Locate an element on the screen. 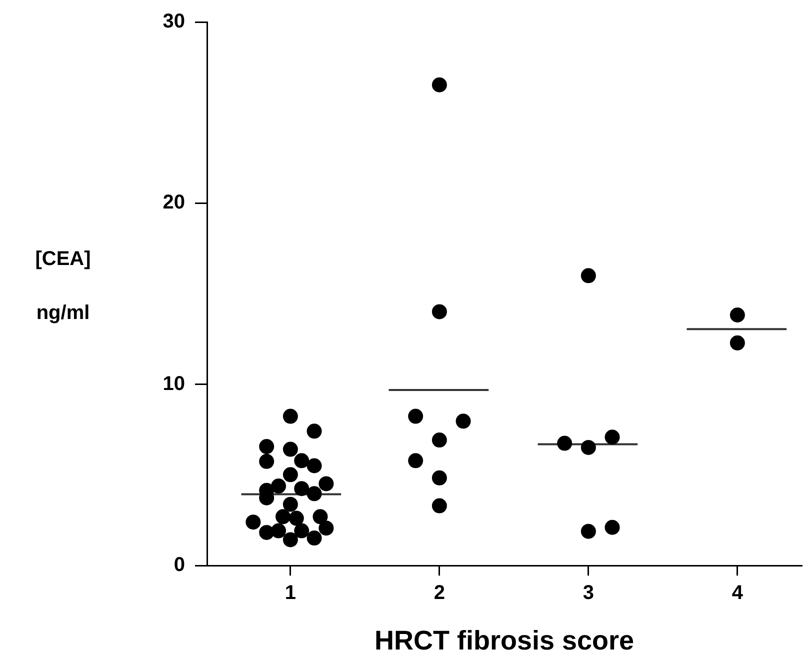 Image resolution: width=809 pixels, height=670 pixels. y-tick-label: 30 is located at coordinates (173, 21).